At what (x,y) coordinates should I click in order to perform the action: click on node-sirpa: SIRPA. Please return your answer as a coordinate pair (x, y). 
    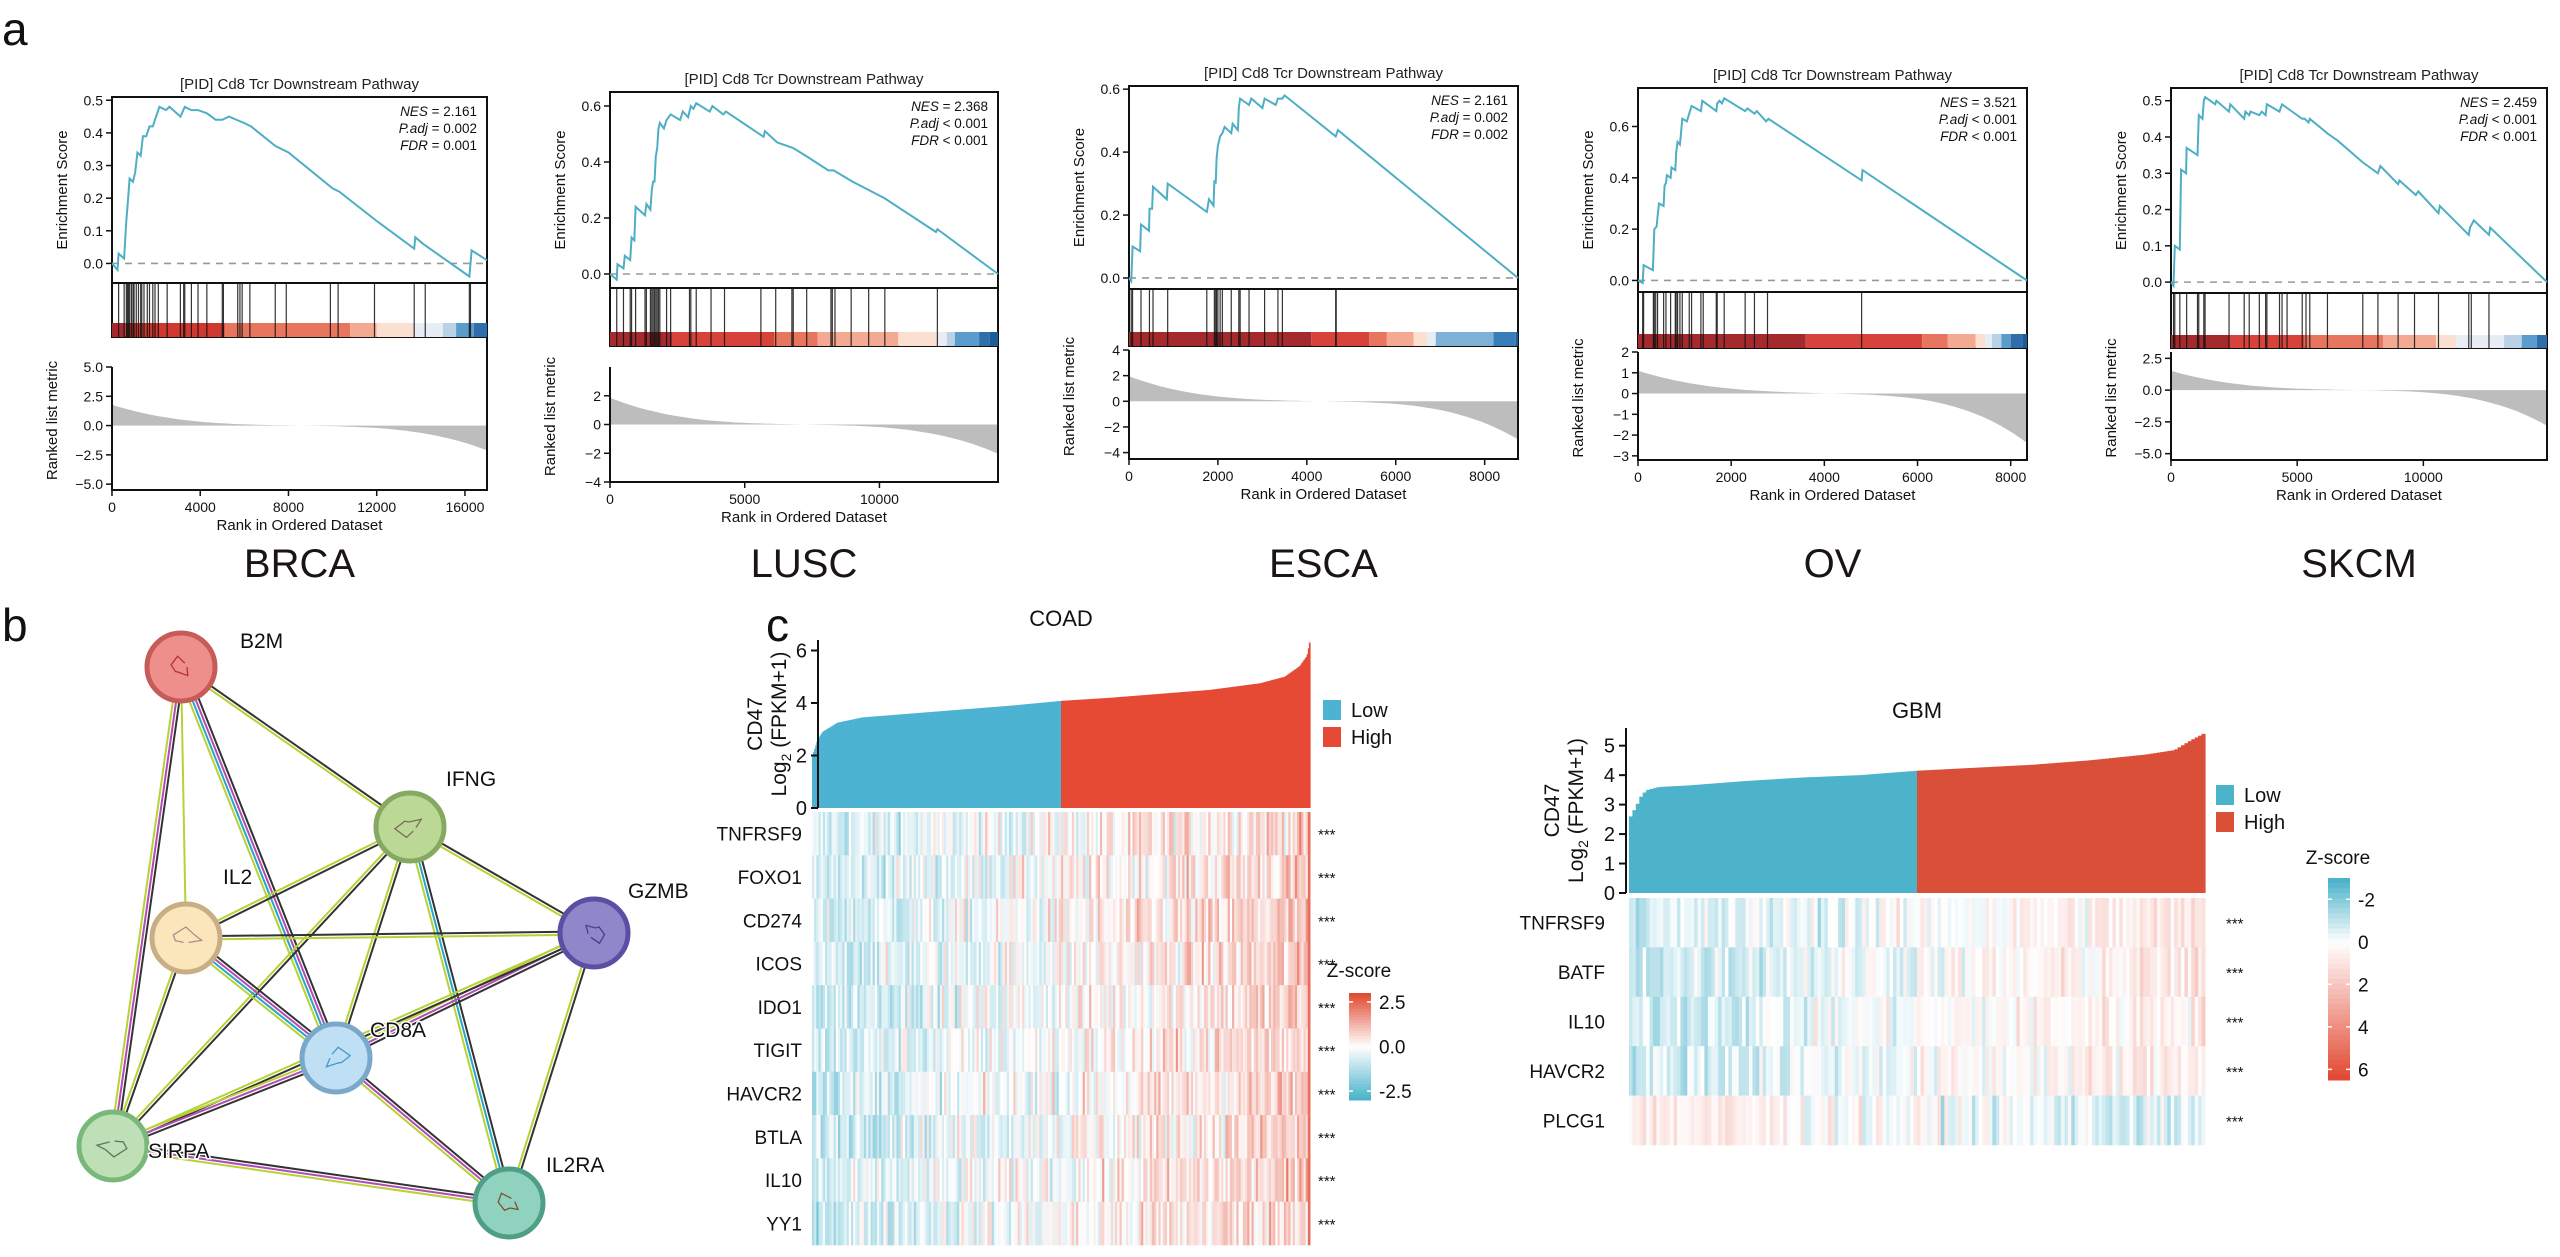
    Looking at the image, I should click on (143, 1146).